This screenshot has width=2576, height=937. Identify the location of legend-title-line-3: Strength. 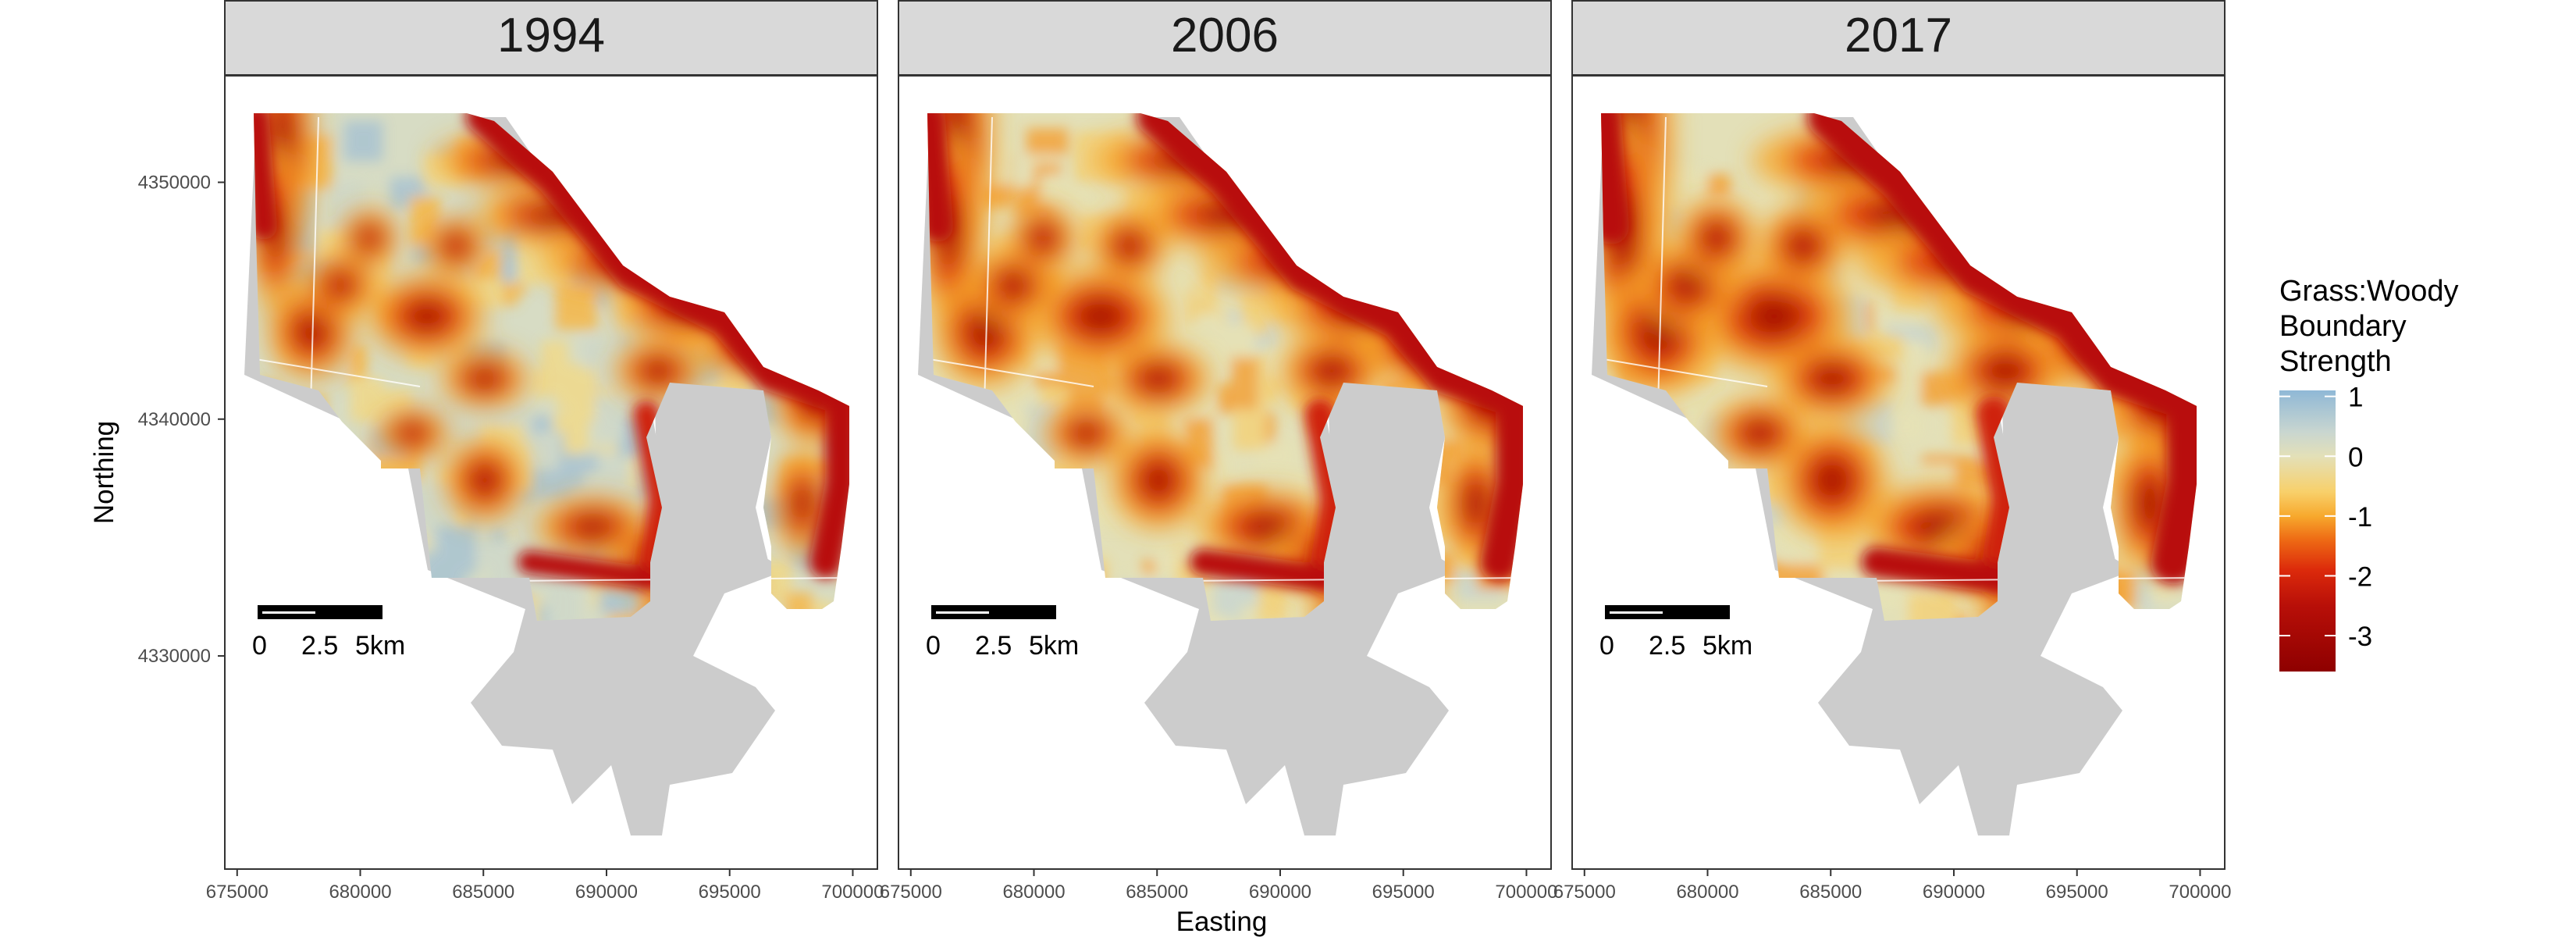
(2335, 361).